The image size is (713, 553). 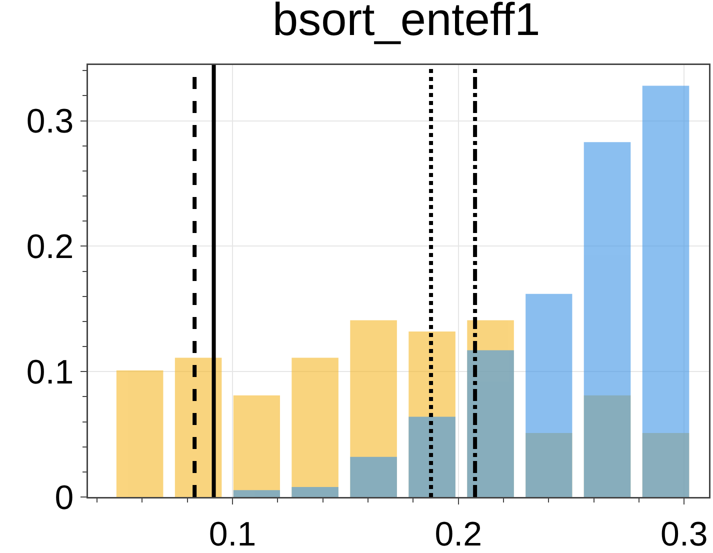 I want to click on x-tick-label: 0.1, so click(x=232, y=534).